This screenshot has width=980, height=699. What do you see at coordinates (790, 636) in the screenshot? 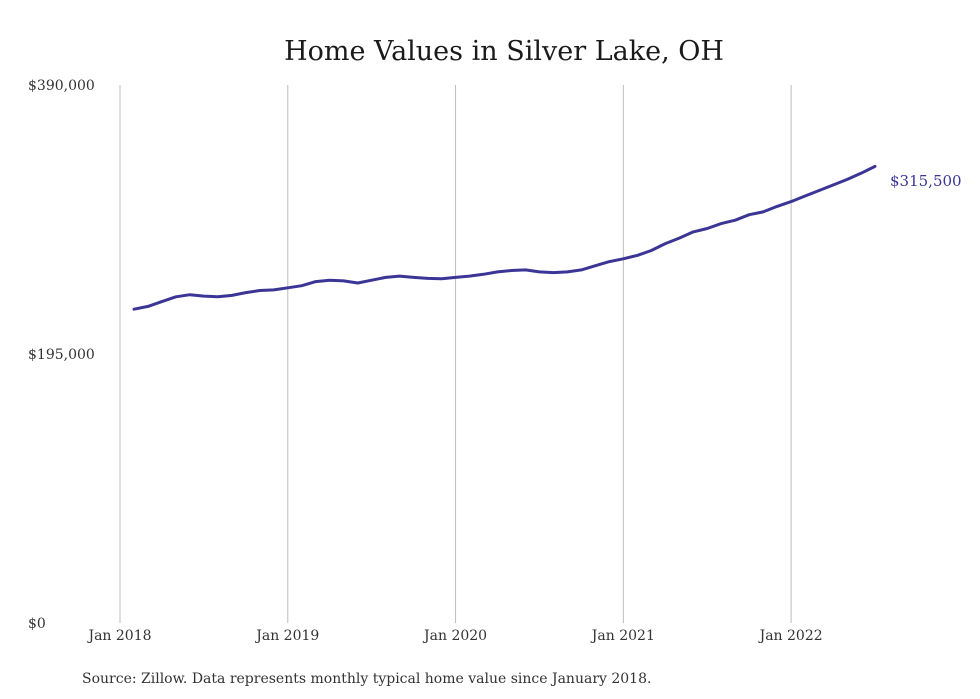
I see `x-tick-label: Jan 2022` at bounding box center [790, 636].